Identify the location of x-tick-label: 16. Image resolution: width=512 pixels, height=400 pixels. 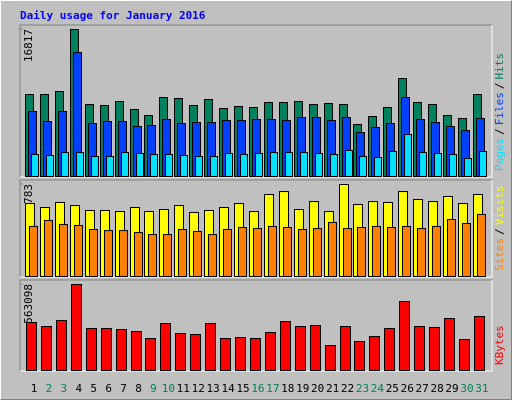
(257, 388).